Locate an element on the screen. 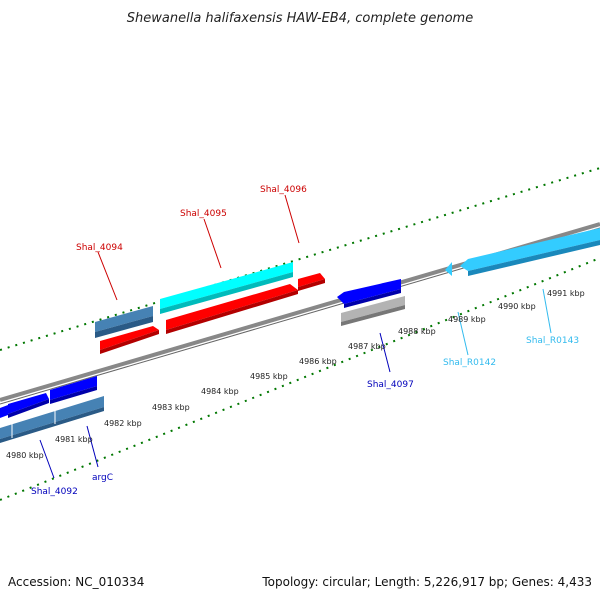  label-shal-4094: Shal_4094 is located at coordinates (99, 248).